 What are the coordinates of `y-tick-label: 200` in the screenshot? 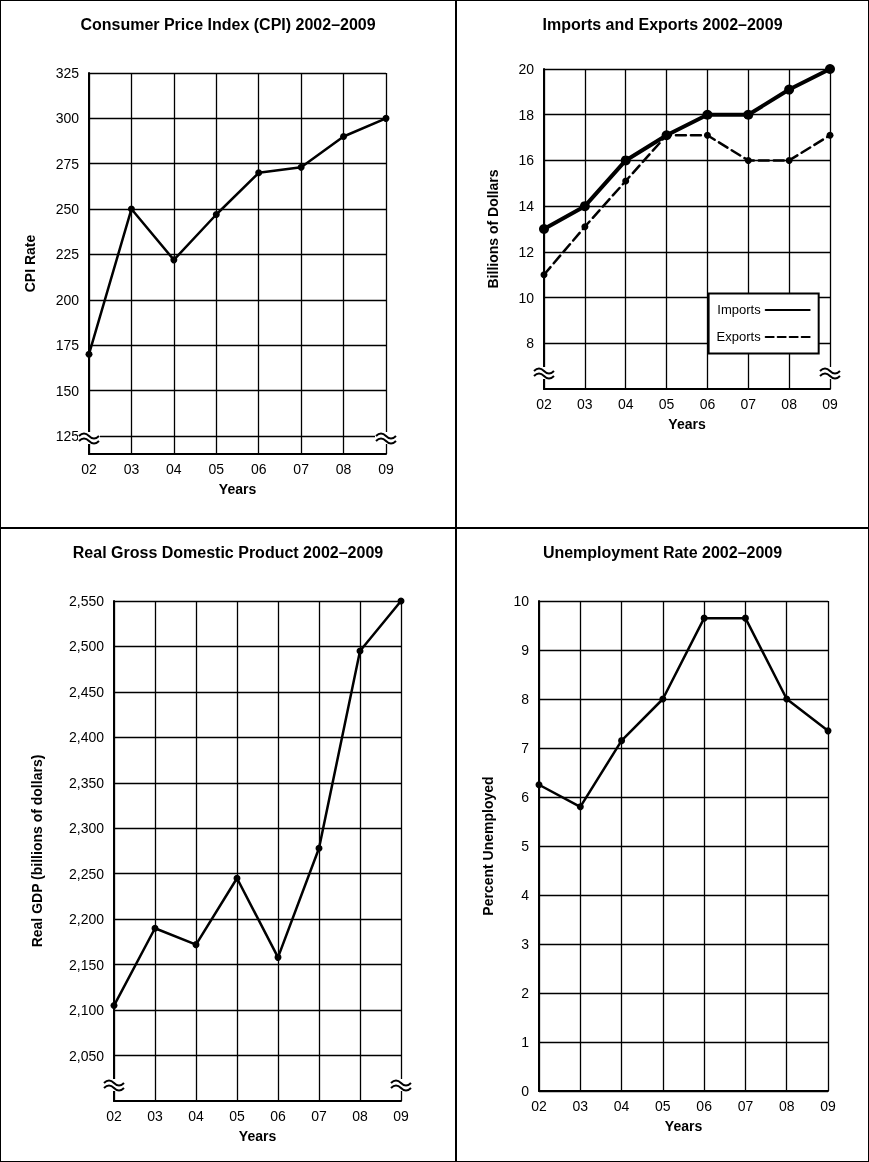 It's located at (67, 299).